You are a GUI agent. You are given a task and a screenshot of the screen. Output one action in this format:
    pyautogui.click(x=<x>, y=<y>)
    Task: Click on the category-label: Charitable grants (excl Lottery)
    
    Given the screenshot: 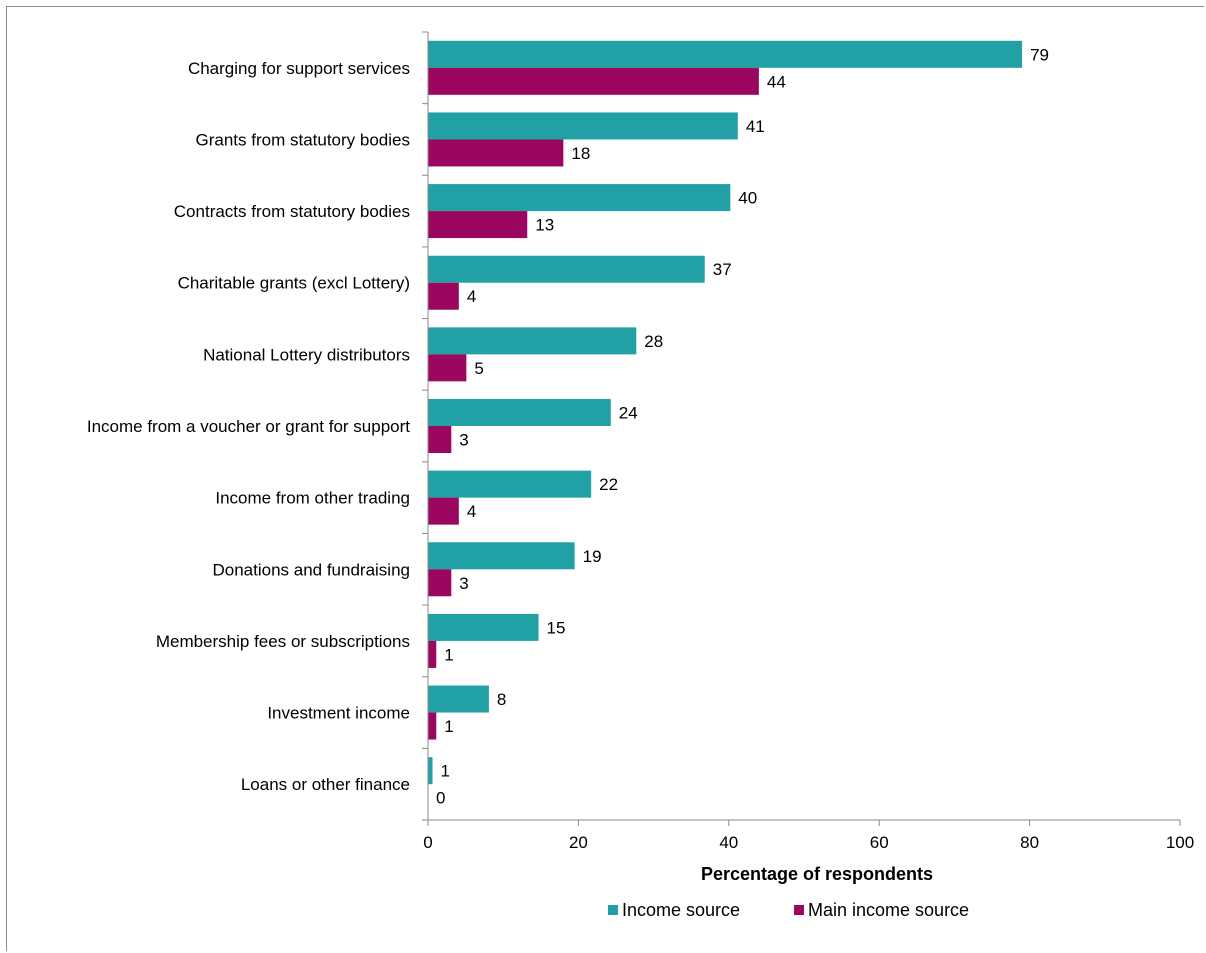 What is the action you would take?
    pyautogui.click(x=294, y=283)
    